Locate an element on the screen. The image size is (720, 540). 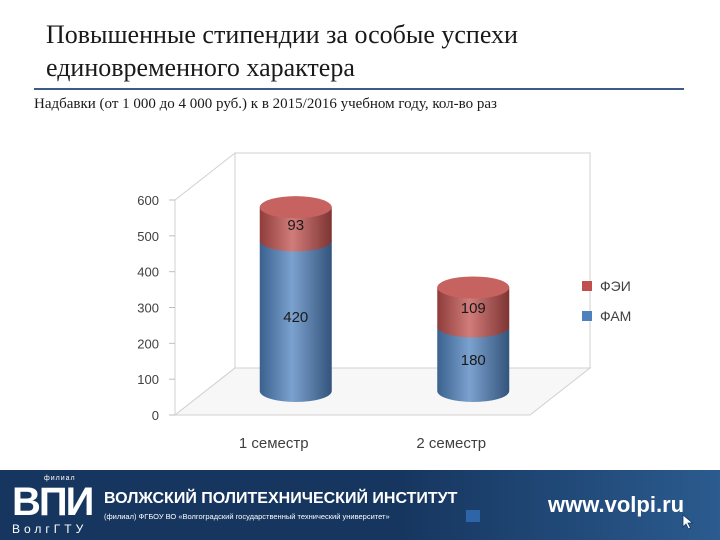
logo-branch-text: филиал is located at coordinates (60, 478).